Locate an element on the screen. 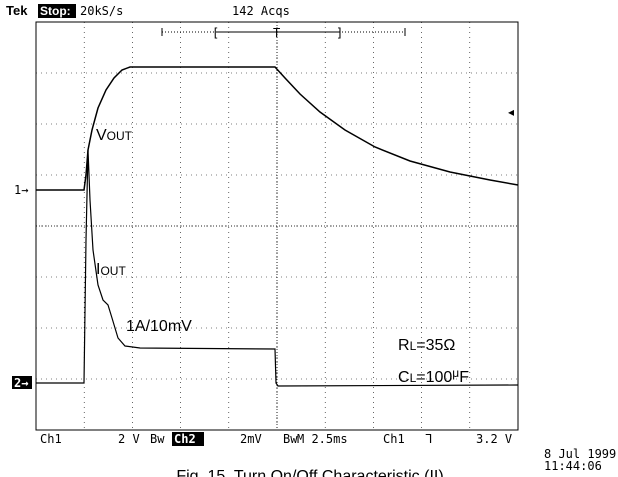 Image resolution: width=618 pixels, height=477 pixels. trig-source: Ch1 is located at coordinates (394, 439).